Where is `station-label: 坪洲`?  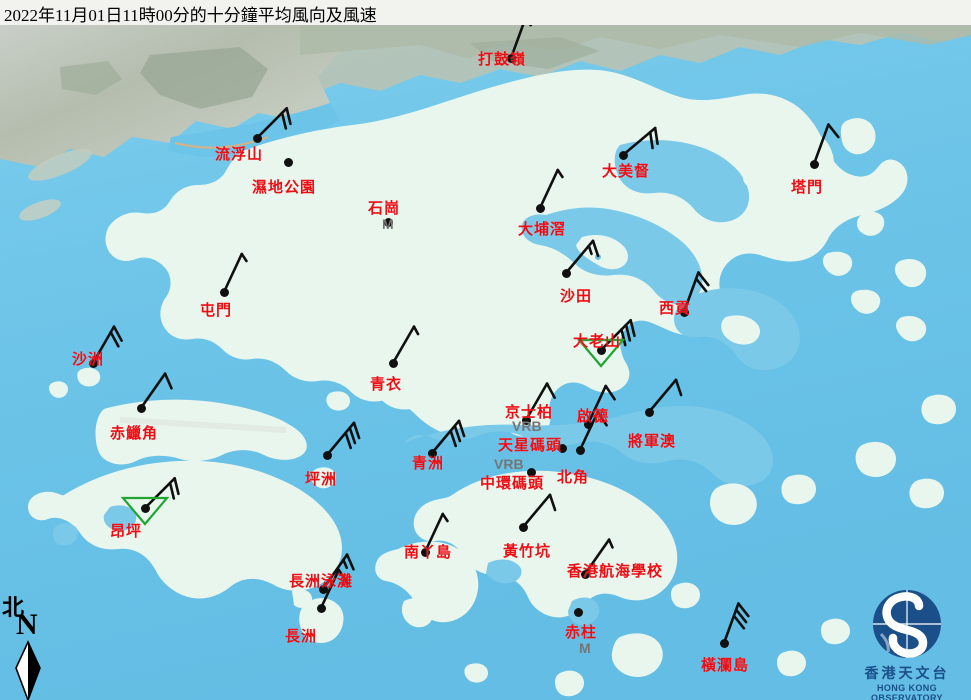
station-label: 坪洲 is located at coordinates (321, 480).